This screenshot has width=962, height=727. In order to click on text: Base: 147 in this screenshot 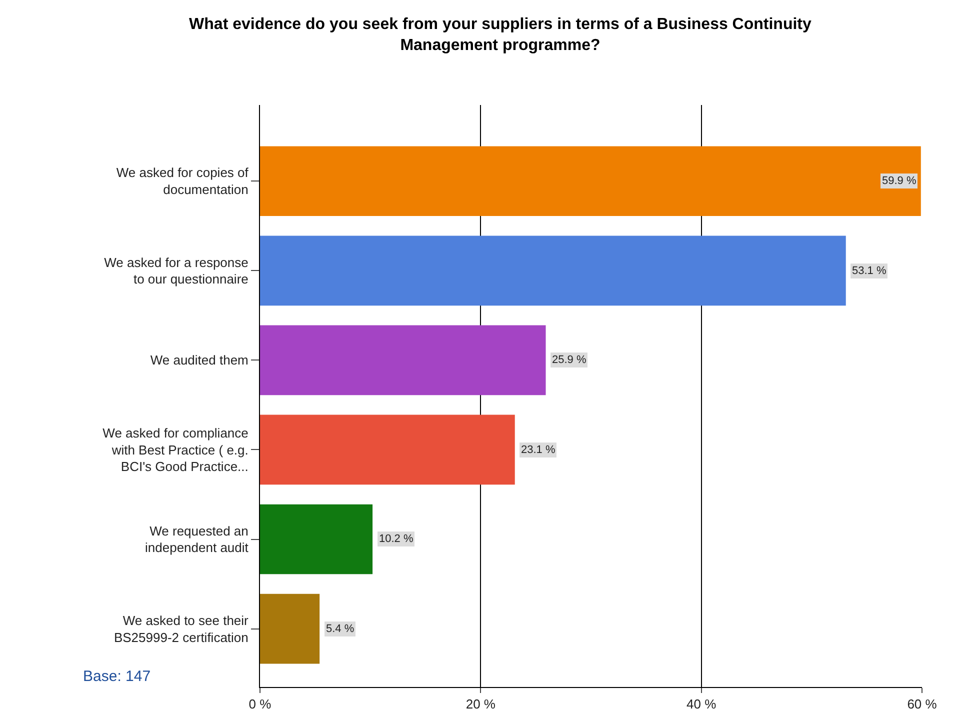, I will do `click(117, 676)`.